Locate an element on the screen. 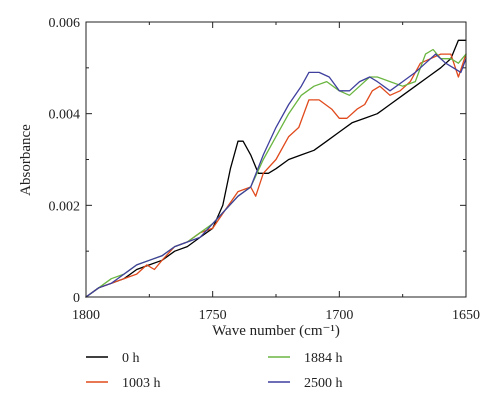 The image size is (500, 412). y-tick-label: 0.006 is located at coordinates (65, 23).